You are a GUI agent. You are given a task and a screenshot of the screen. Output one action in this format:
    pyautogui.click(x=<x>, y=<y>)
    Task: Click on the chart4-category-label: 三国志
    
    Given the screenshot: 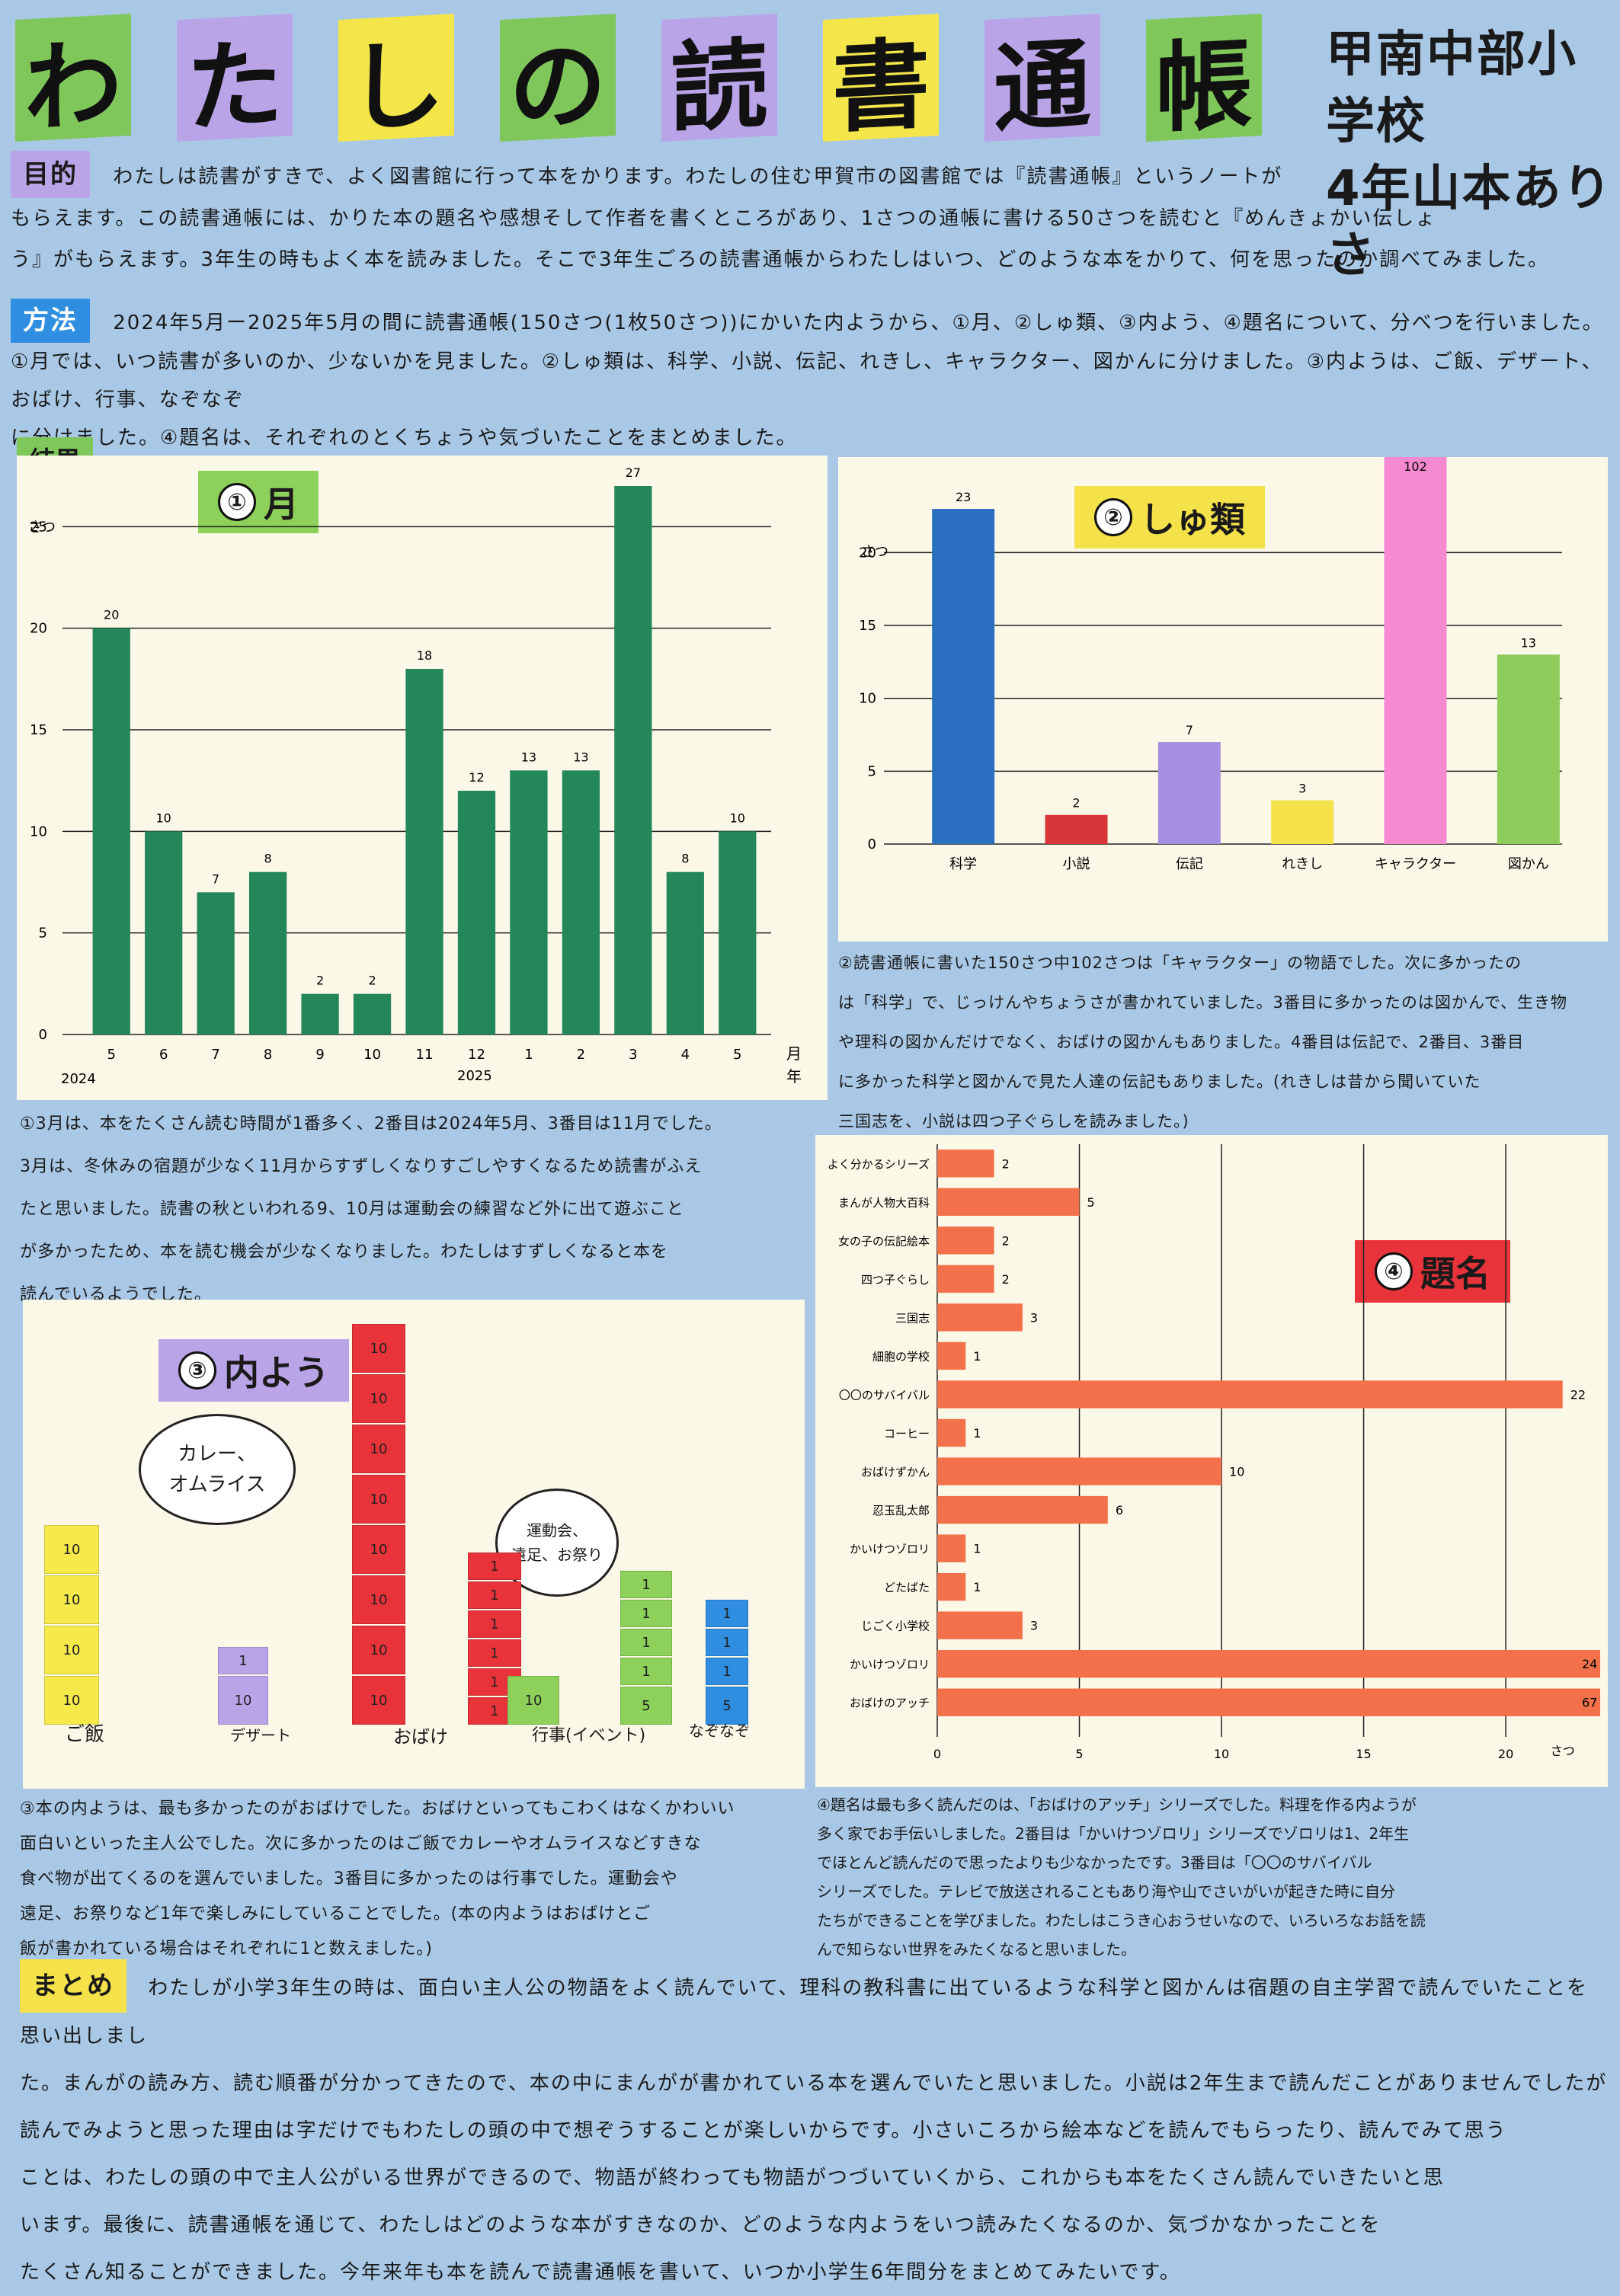 What is the action you would take?
    pyautogui.click(x=913, y=1318)
    